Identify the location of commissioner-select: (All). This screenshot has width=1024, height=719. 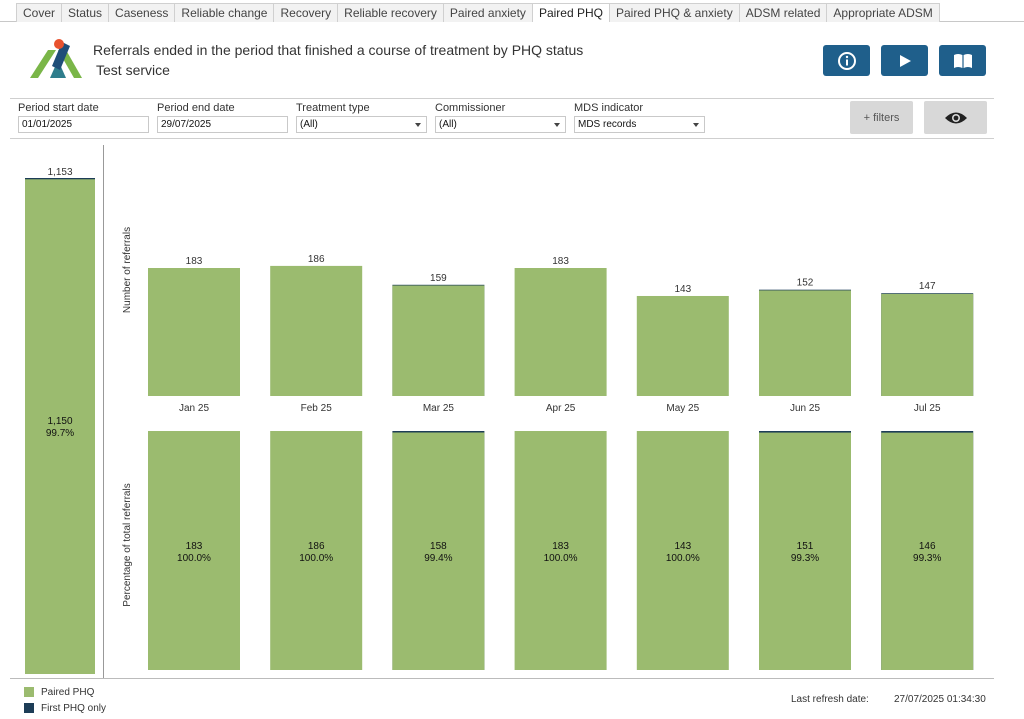
(500, 124).